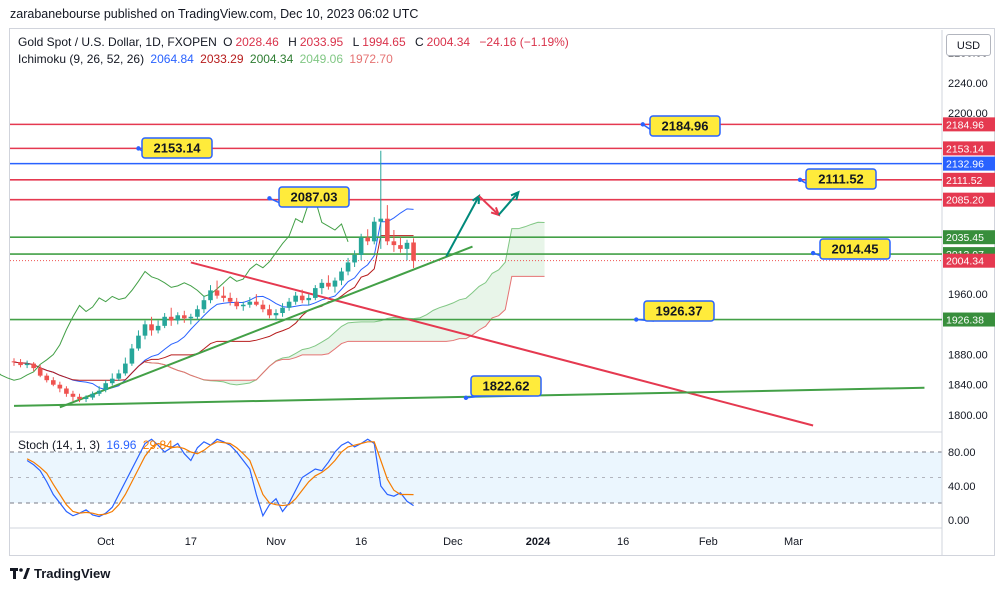 This screenshot has width=1007, height=591. I want to click on ichimoku-span-a: 2049.06, so click(321, 59).